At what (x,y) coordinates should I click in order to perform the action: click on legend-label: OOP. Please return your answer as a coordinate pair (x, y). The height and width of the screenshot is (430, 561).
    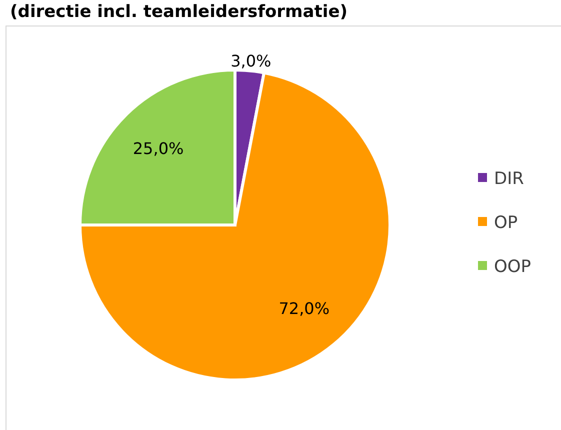
    Looking at the image, I should click on (513, 266).